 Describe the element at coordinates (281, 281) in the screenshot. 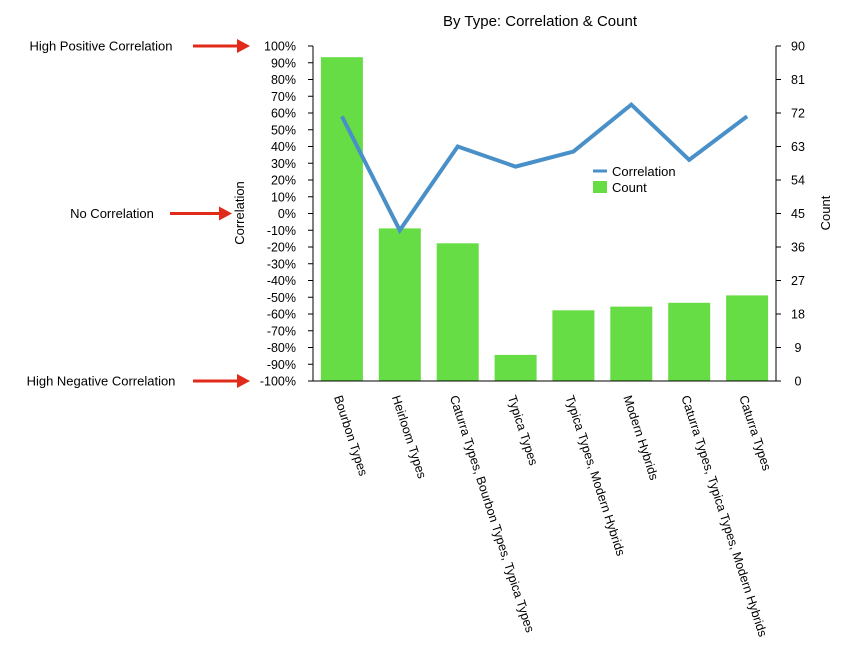

I see `left-axis-tick-label: -40%` at that location.